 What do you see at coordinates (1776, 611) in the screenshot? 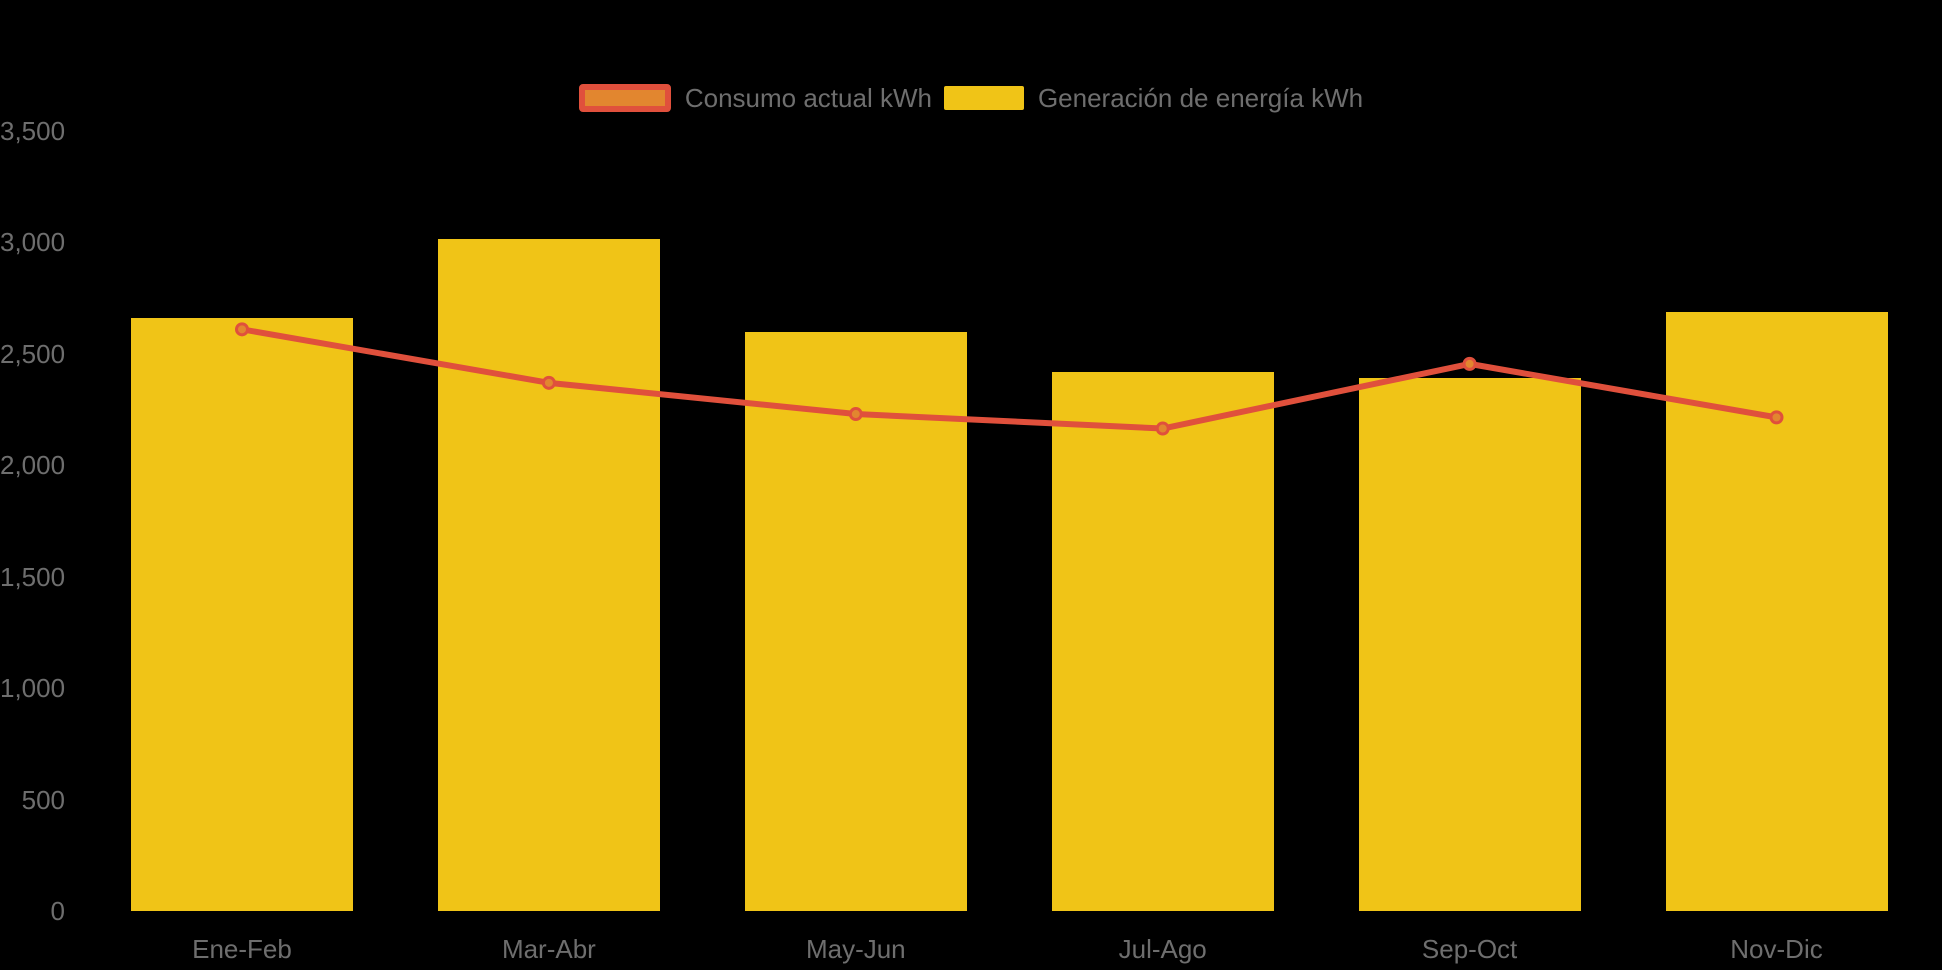
I see `bar-Nov-Dic` at bounding box center [1776, 611].